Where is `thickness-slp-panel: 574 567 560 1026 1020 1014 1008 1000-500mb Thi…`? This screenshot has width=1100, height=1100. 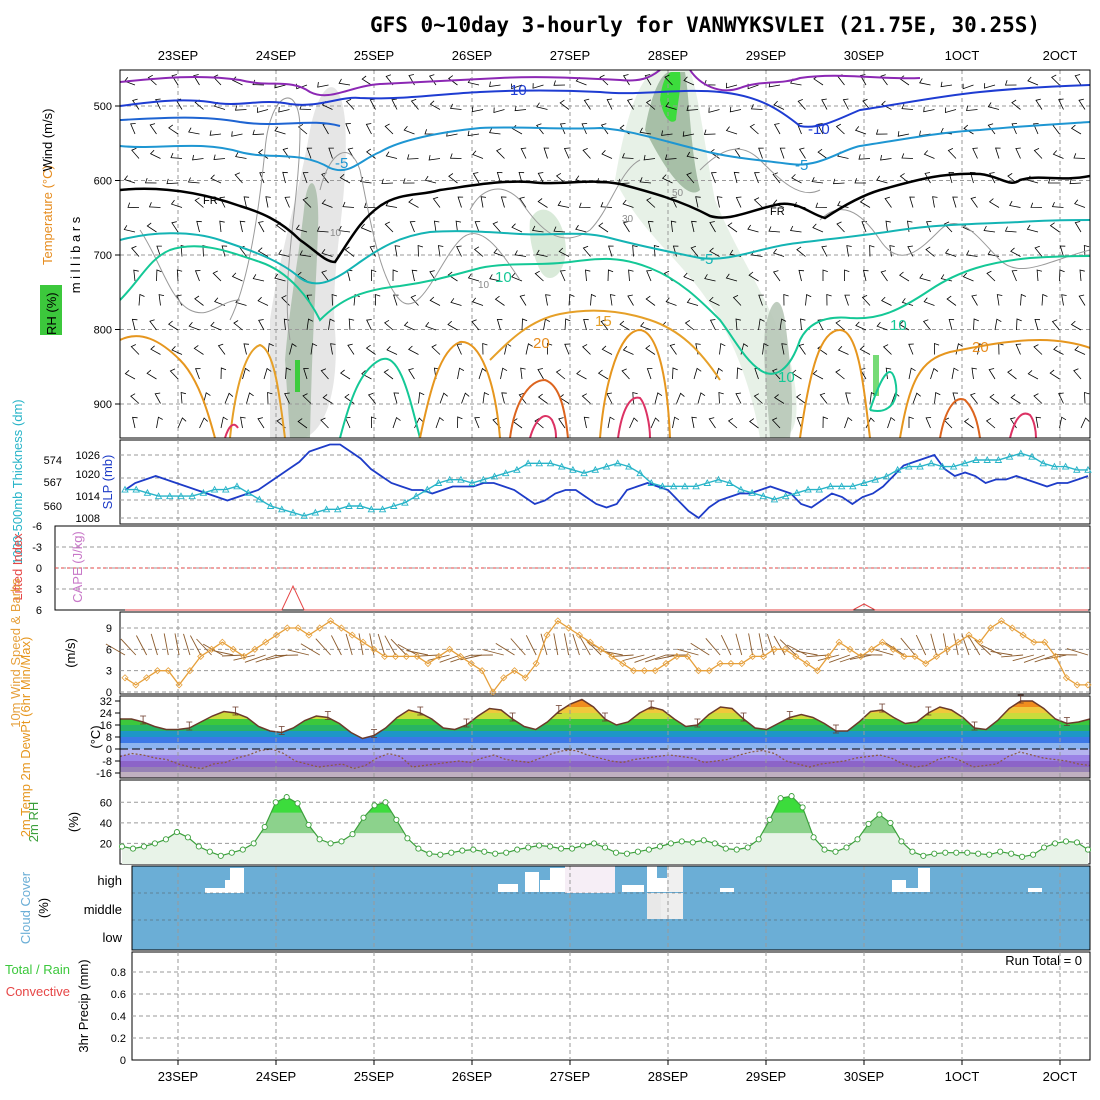
thickness-slp-panel: 574 567 560 1026 1020 1014 1008 1000-500mb Thi… is located at coordinates (551, 482).